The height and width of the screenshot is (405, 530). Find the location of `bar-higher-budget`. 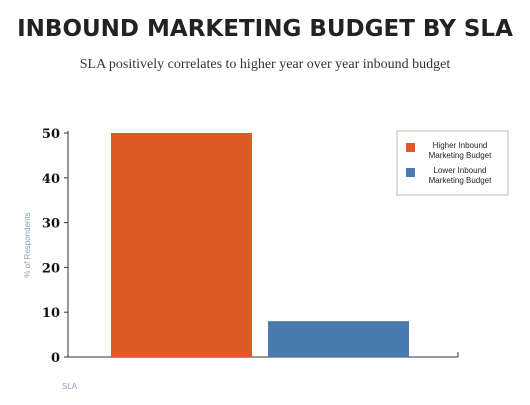

bar-higher-budget is located at coordinates (181, 245).